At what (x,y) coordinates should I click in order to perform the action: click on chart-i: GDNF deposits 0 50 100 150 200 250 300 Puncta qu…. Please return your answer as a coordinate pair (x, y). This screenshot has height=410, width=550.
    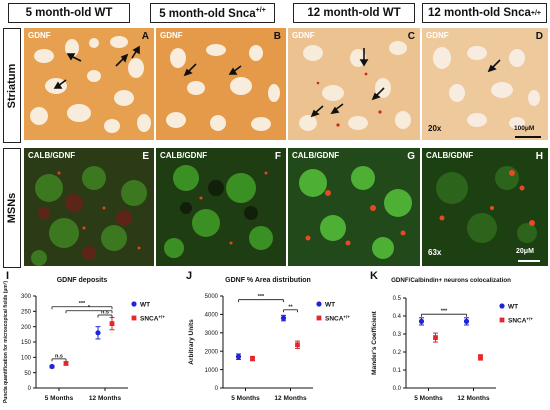
    Looking at the image, I should click on (91, 340).